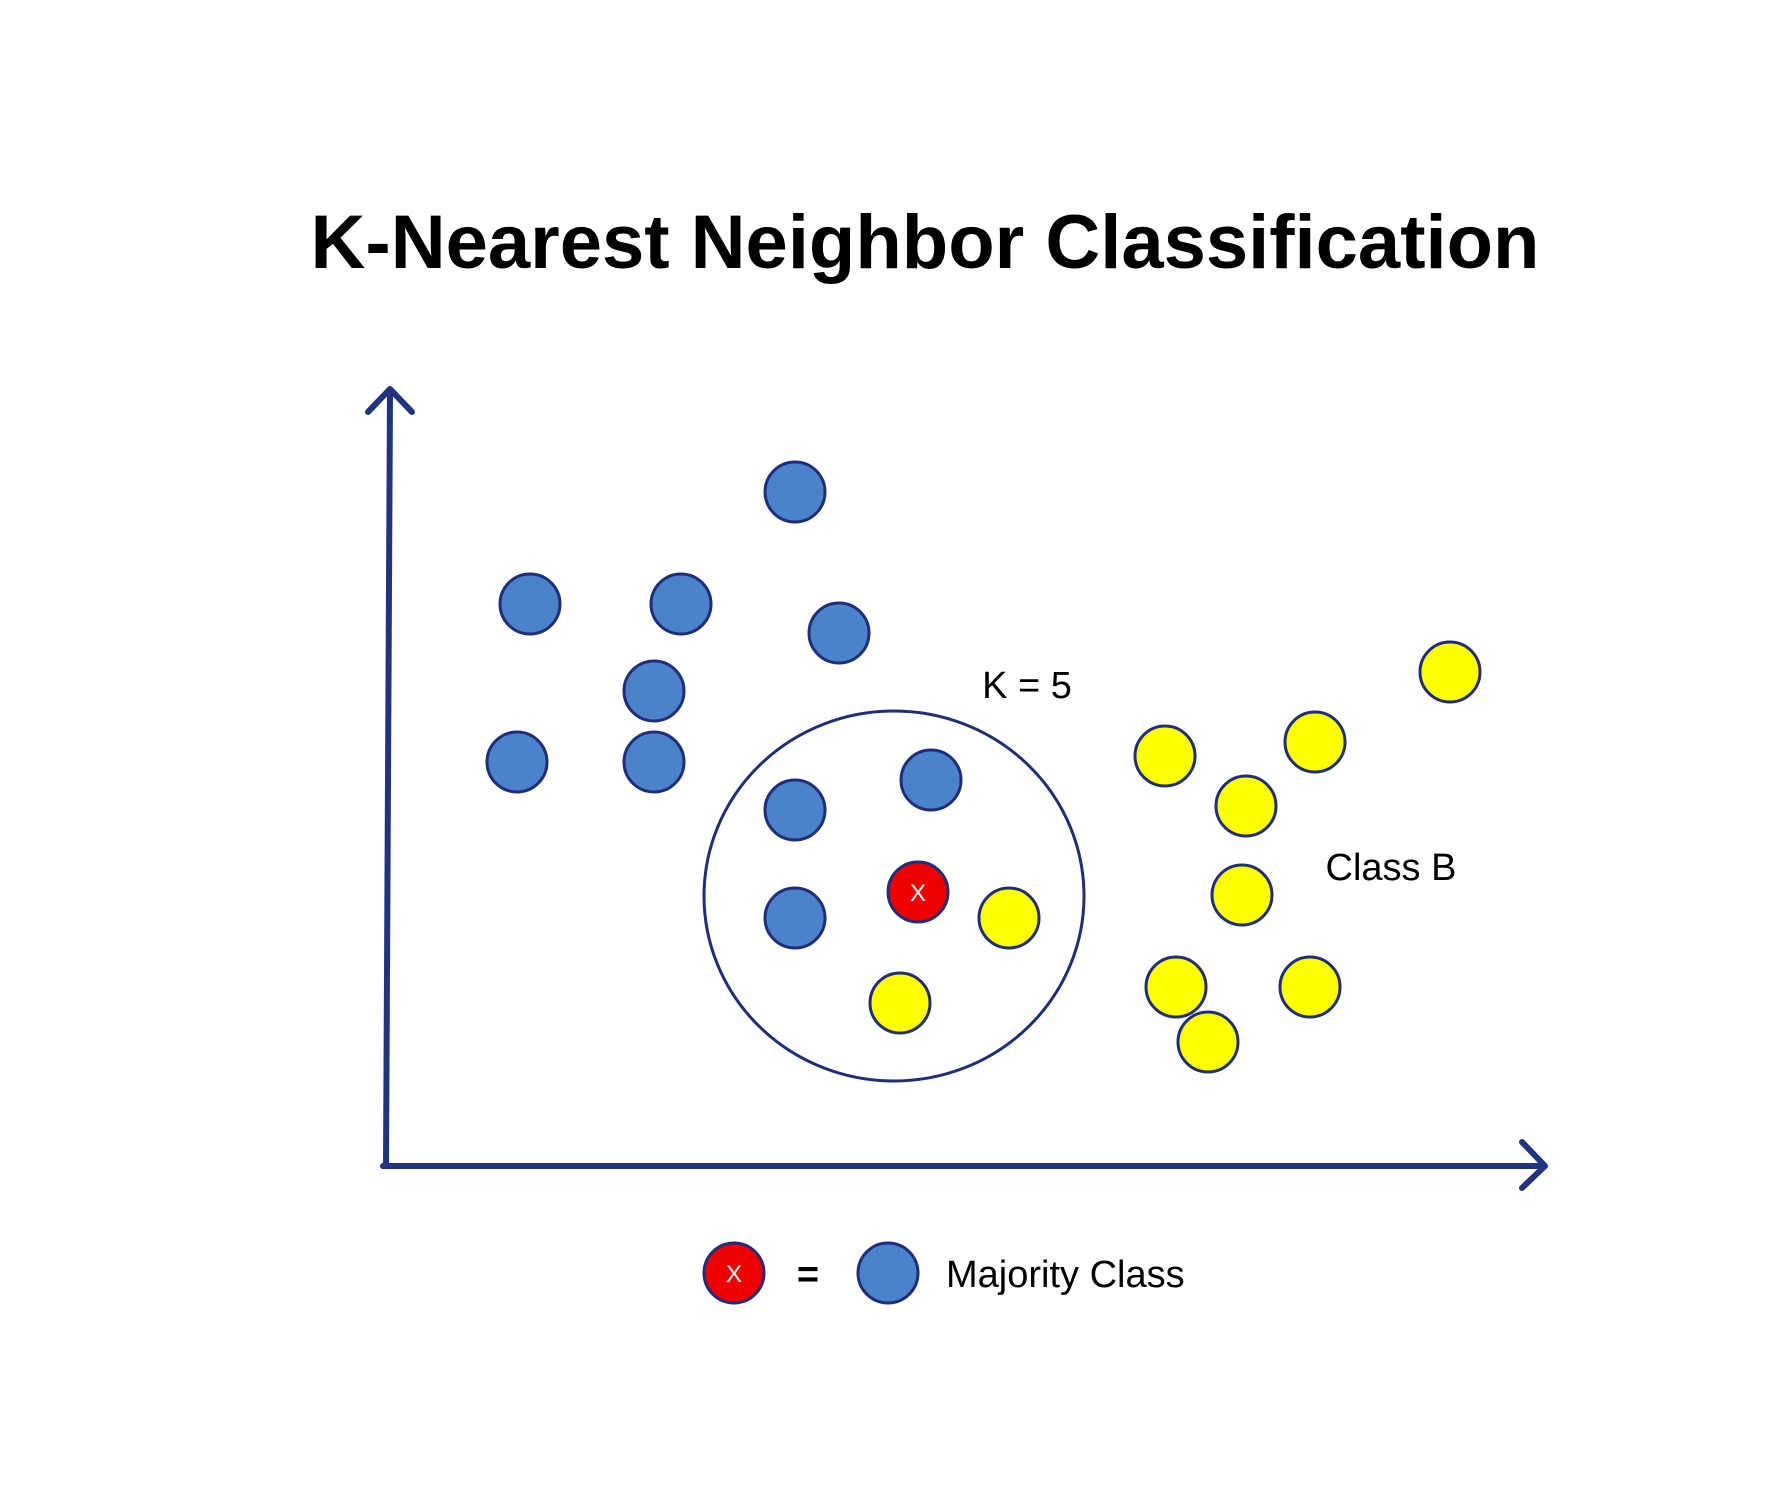 Image resolution: width=1777 pixels, height=1489 pixels. What do you see at coordinates (390, 400) in the screenshot?
I see `y-axis-arrowhead` at bounding box center [390, 400].